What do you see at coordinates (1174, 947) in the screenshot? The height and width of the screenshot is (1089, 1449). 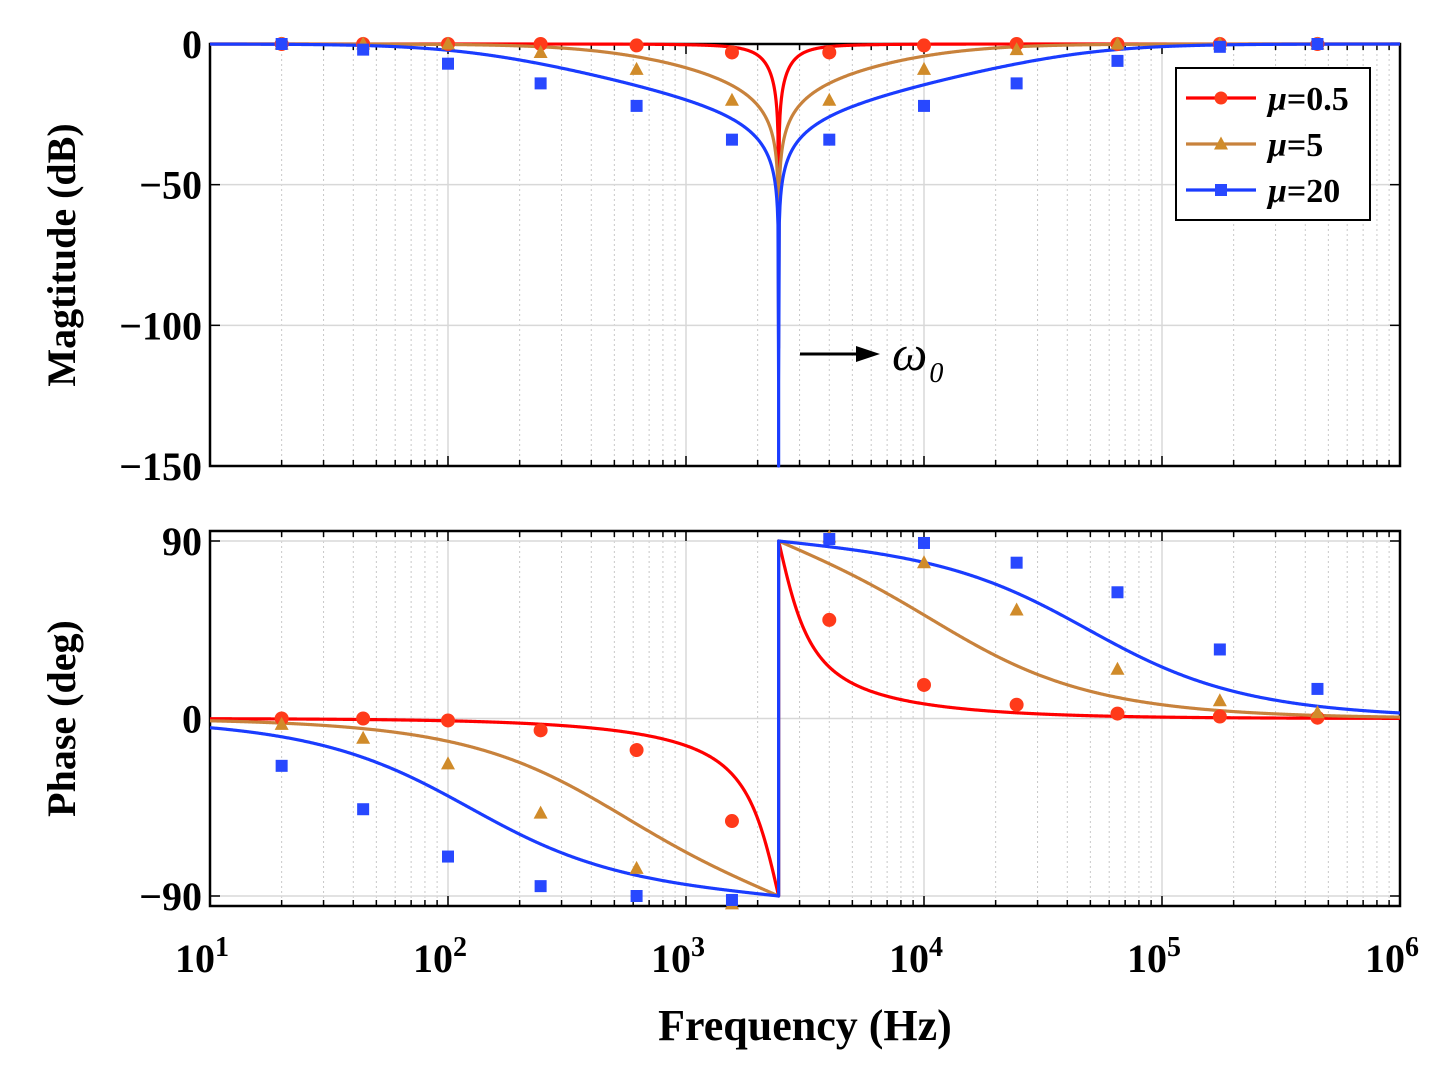 I see `x-tick-exponent: 5` at bounding box center [1174, 947].